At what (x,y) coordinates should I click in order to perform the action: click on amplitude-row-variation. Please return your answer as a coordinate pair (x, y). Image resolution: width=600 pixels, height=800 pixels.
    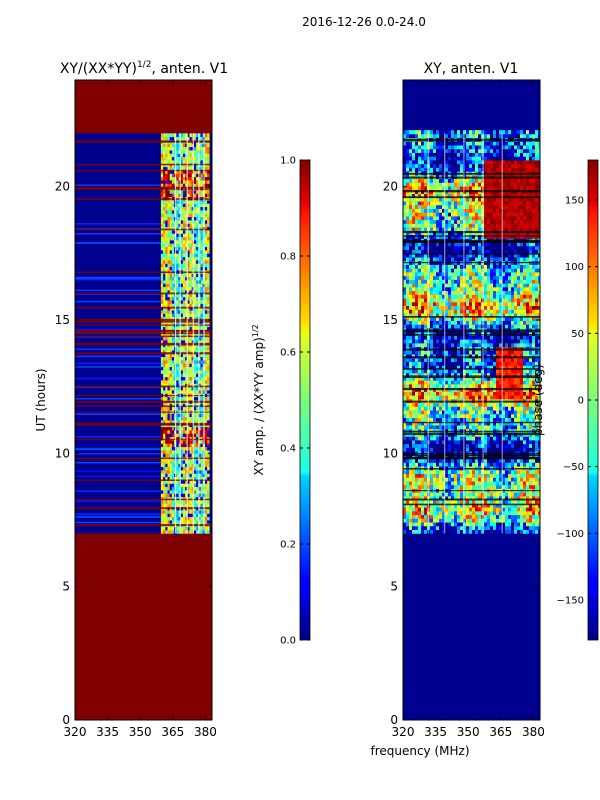
    Looking at the image, I should click on (118, 514).